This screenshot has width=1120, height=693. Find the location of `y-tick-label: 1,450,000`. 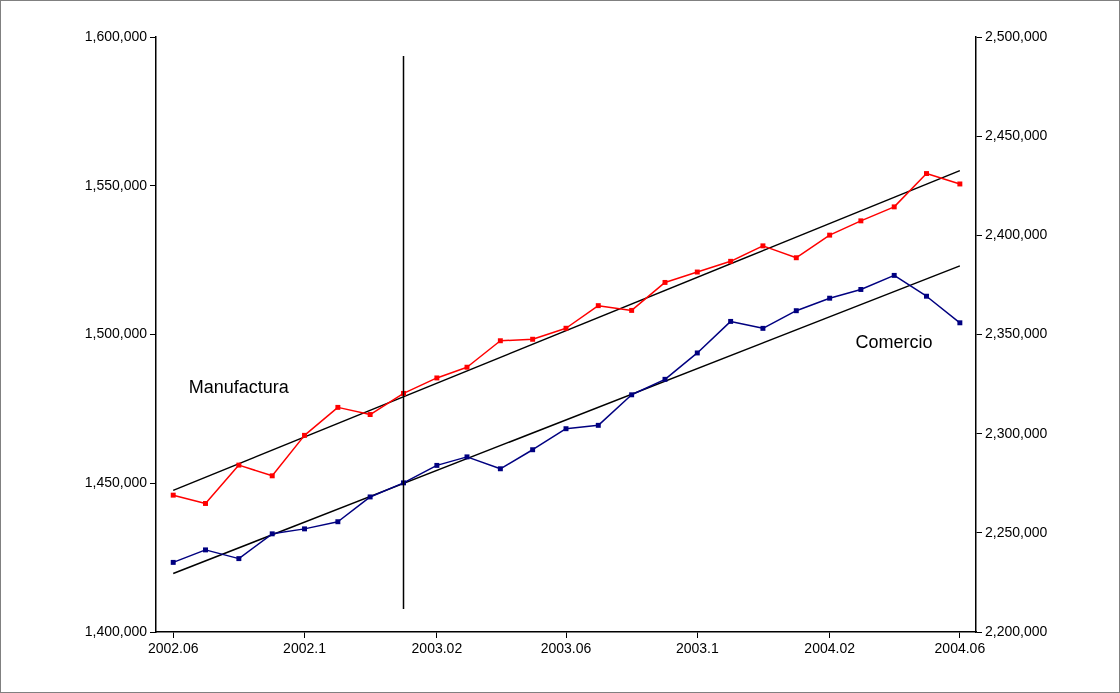

y-tick-label: 1,450,000 is located at coordinates (116, 482).